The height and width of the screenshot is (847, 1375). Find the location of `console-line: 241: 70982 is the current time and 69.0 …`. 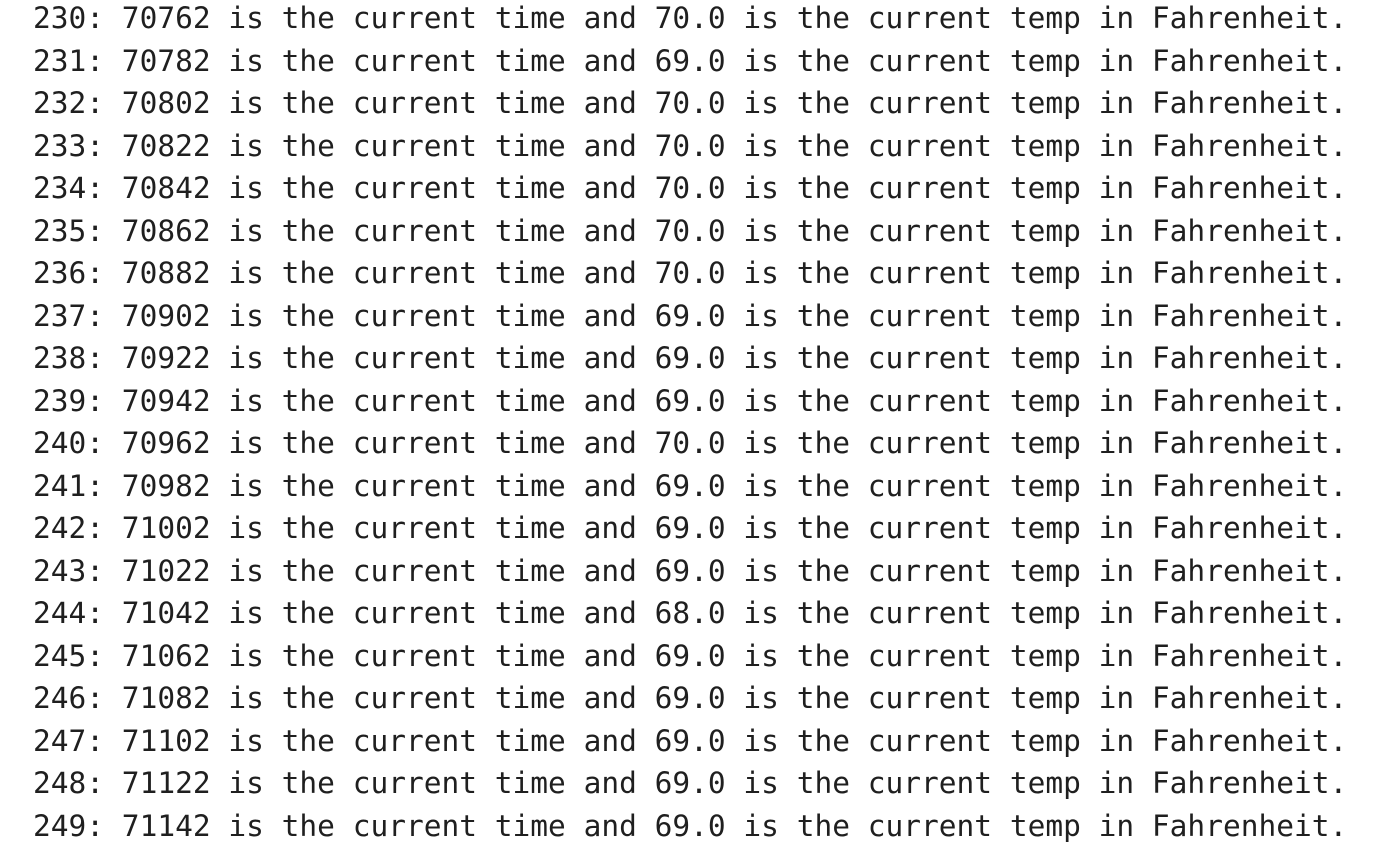

console-line: 241: 70982 is the current time and 69.0 … is located at coordinates (690, 486).